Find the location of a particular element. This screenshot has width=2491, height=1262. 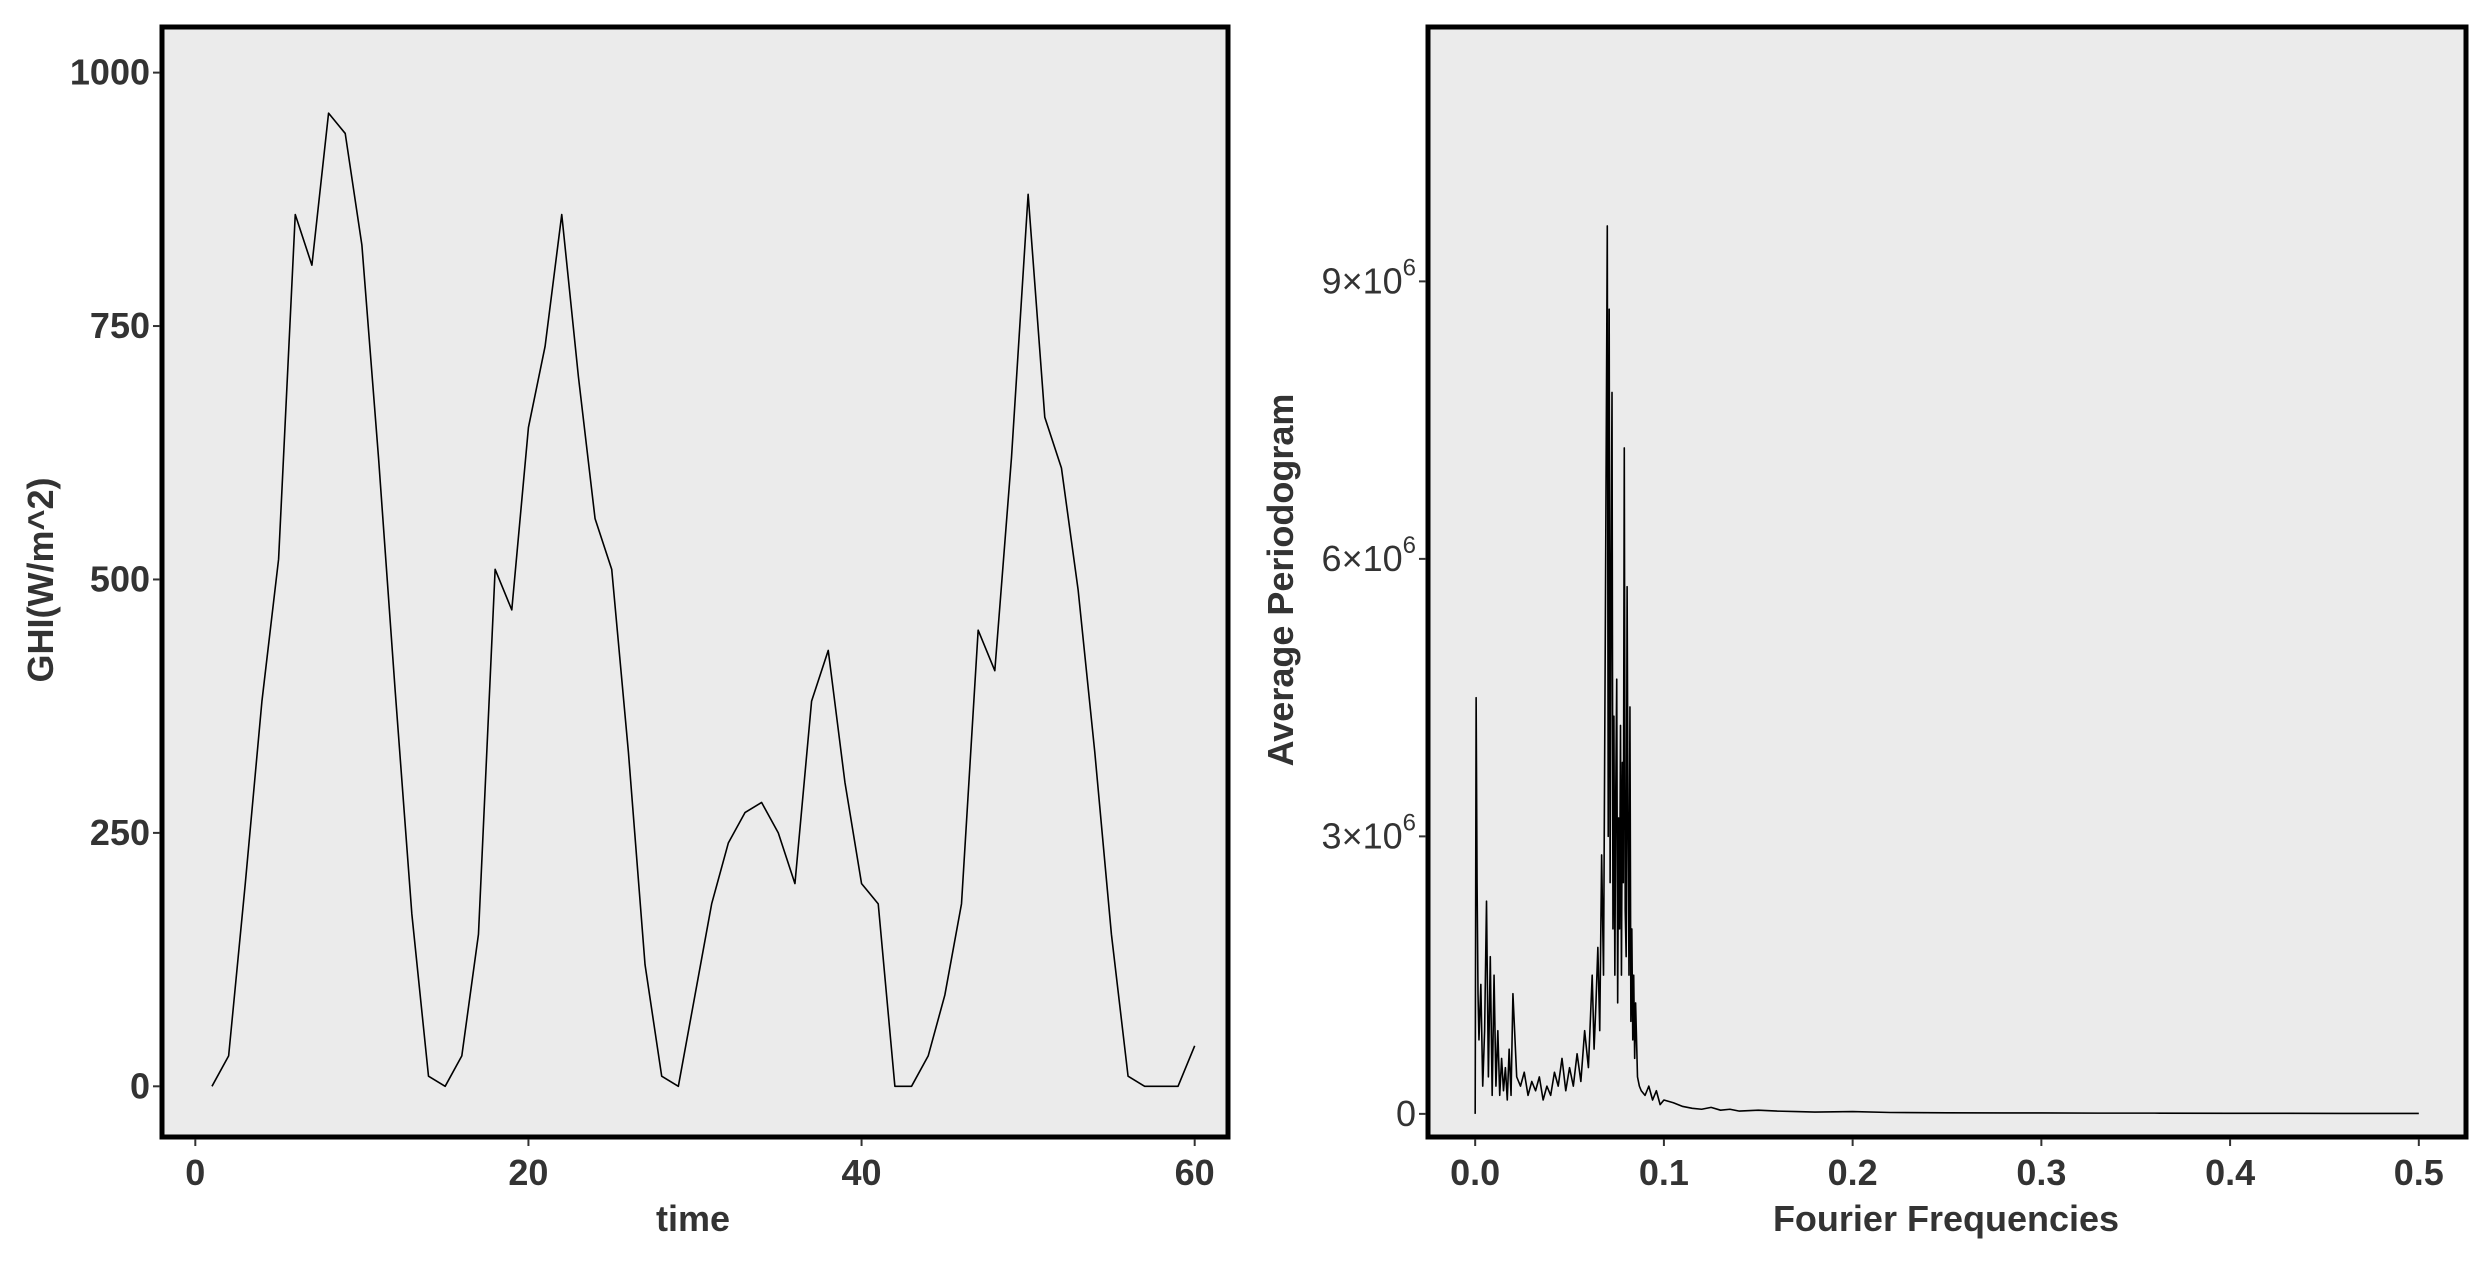

x-tick-label: 40 is located at coordinates (862, 1172).